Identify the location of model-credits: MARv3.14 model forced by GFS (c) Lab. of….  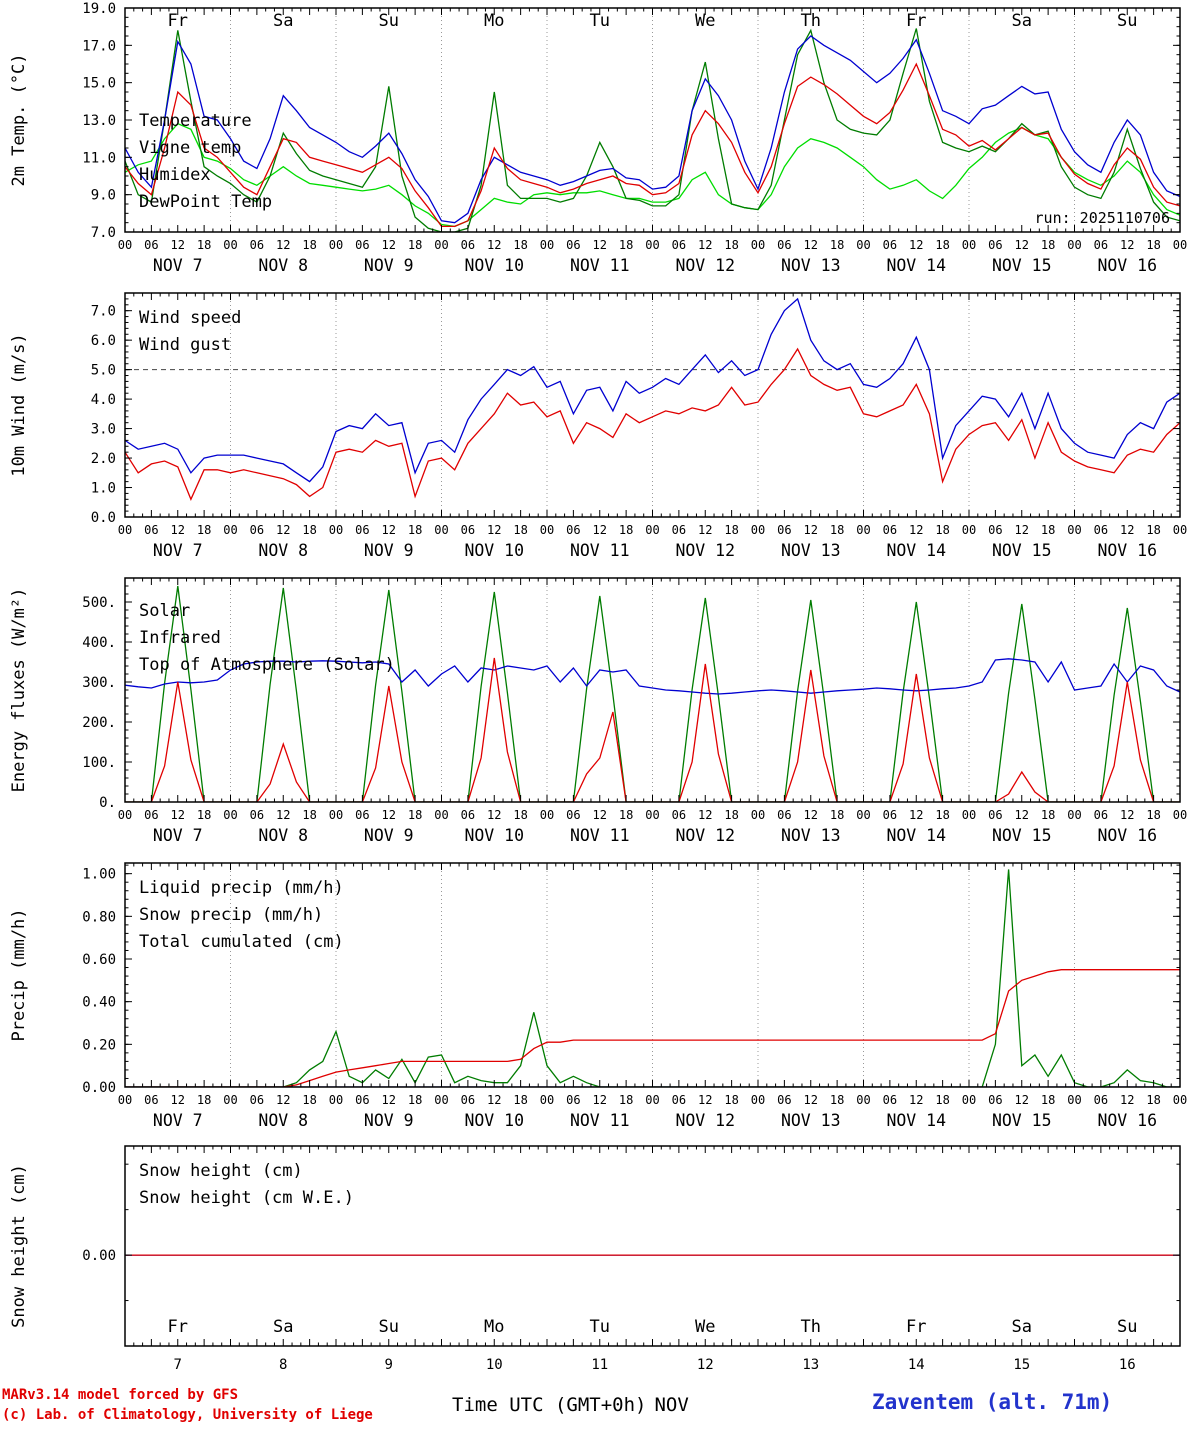
(187, 1405).